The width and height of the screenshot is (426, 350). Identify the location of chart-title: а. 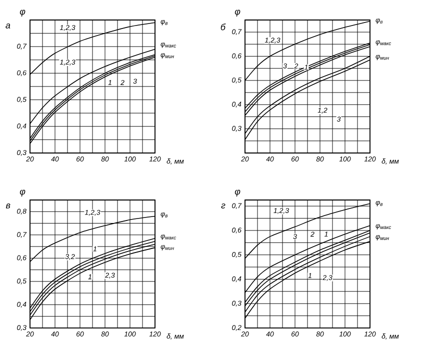
(8, 26).